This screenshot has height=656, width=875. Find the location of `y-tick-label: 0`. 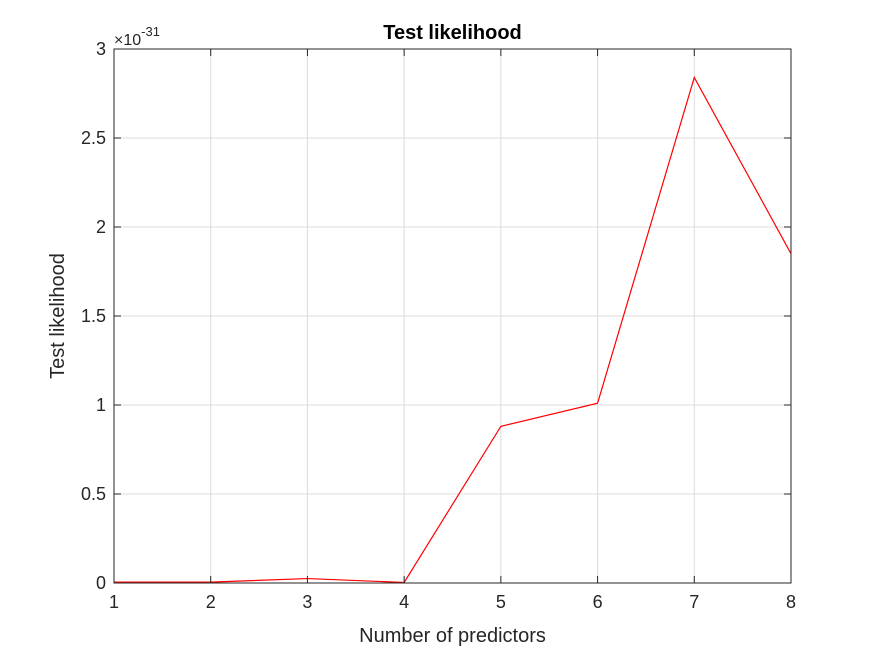

y-tick-label: 0 is located at coordinates (101, 583).